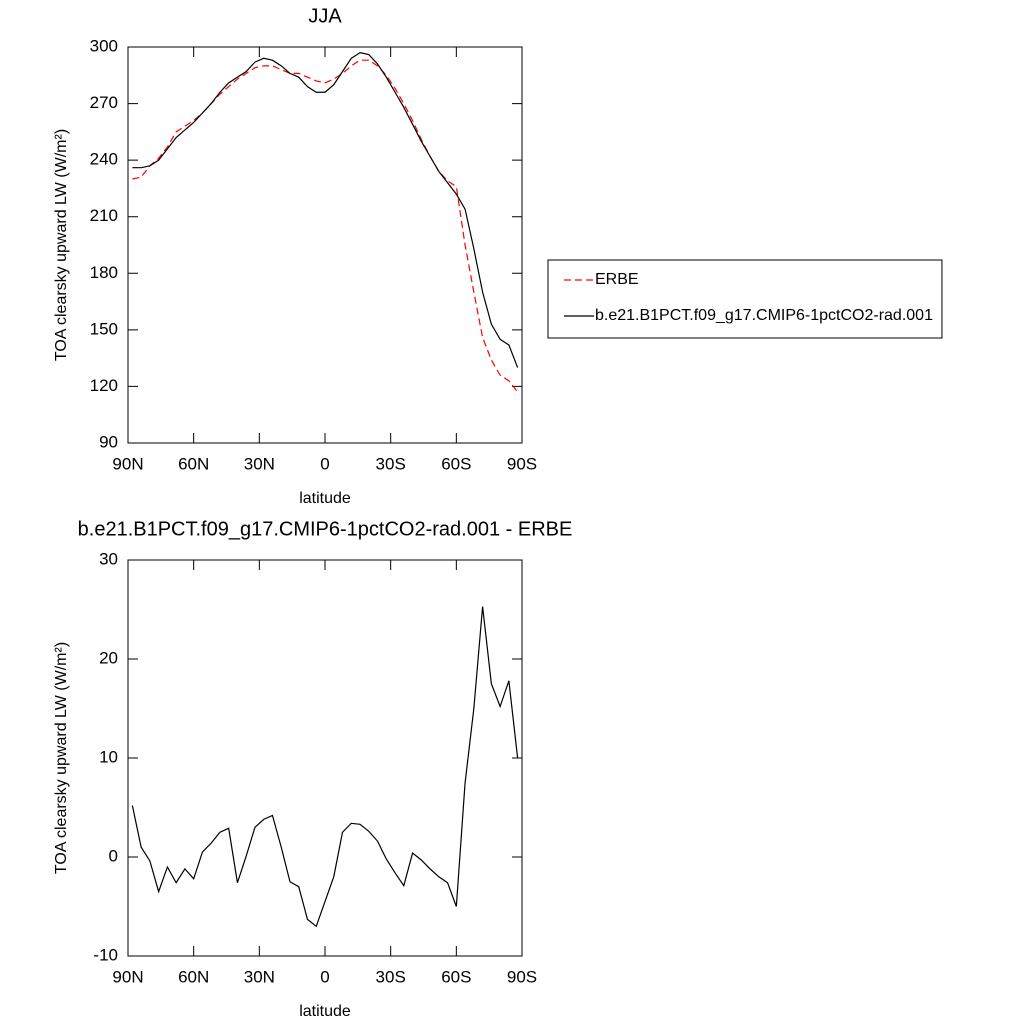 This screenshot has height=1024, width=1024. What do you see at coordinates (104, 272) in the screenshot?
I see `y-tick-label: 180` at bounding box center [104, 272].